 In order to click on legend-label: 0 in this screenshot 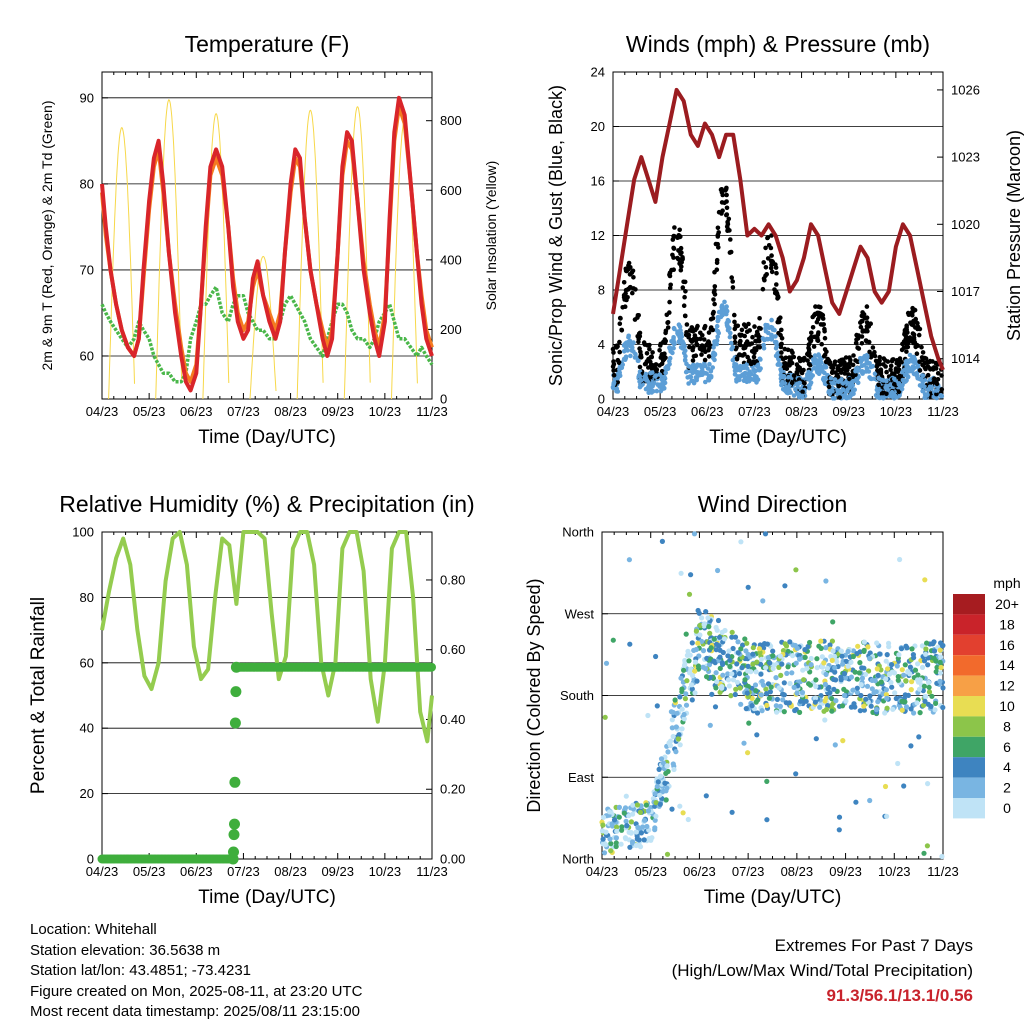, I will do `click(1007, 808)`.